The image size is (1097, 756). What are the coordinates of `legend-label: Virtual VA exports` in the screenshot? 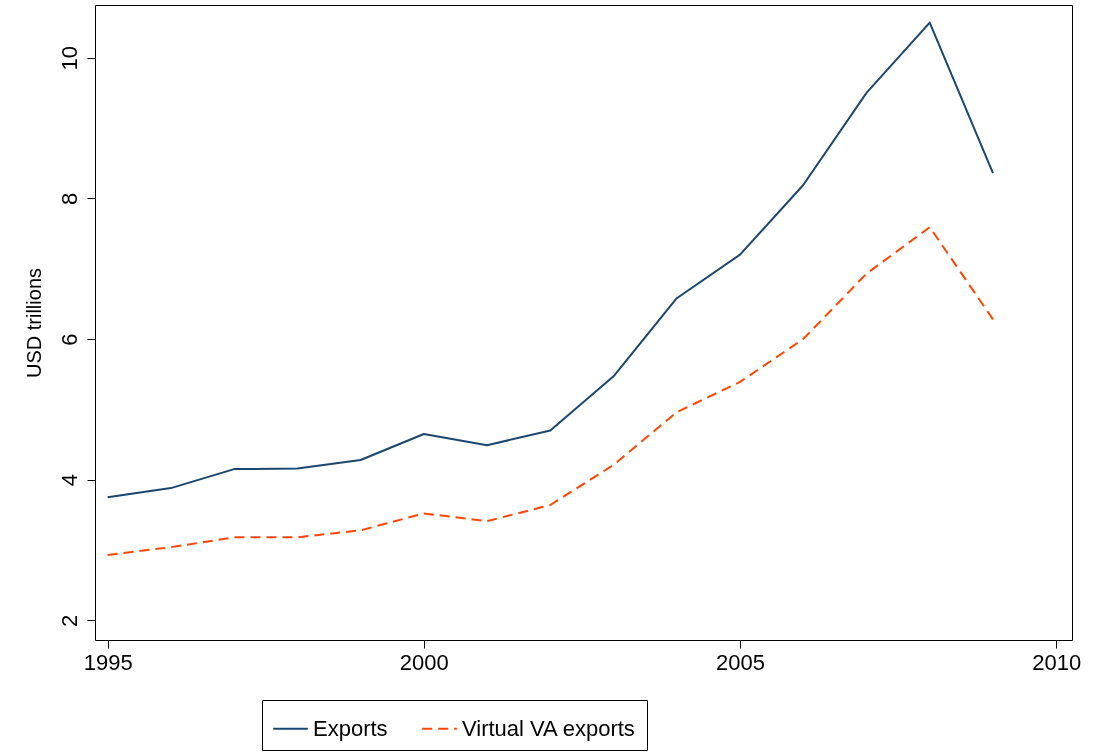 It's located at (548, 728).